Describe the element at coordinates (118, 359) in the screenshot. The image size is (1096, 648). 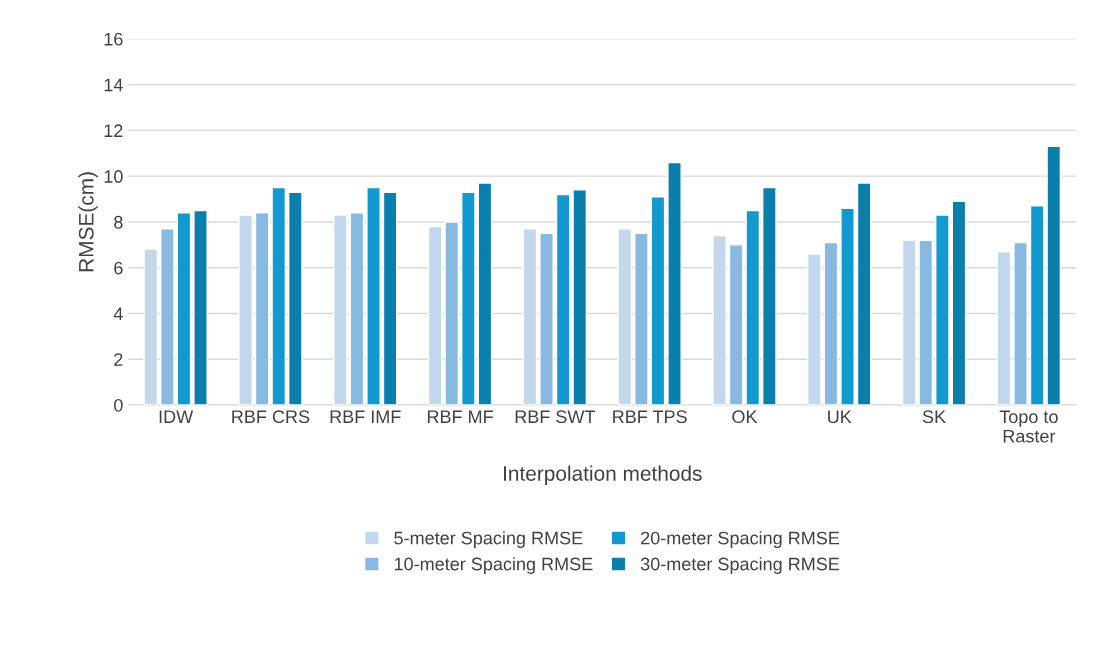
I see `y-tick-label: 2` at that location.